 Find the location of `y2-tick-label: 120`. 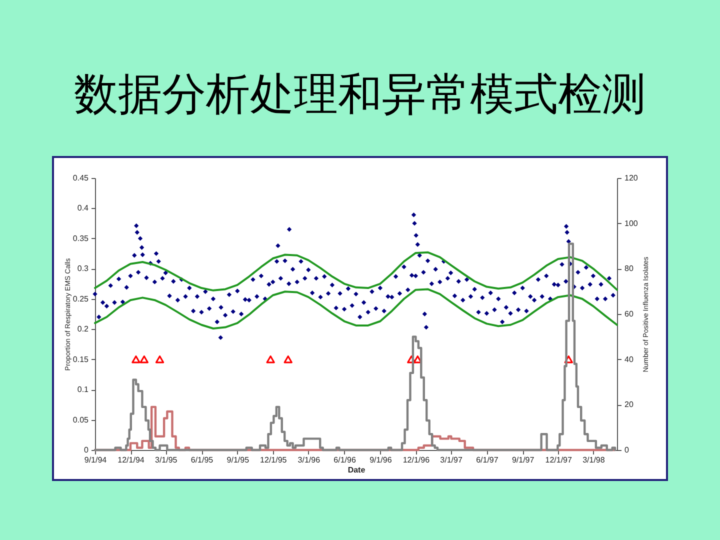

y2-tick-label: 120 is located at coordinates (631, 178).